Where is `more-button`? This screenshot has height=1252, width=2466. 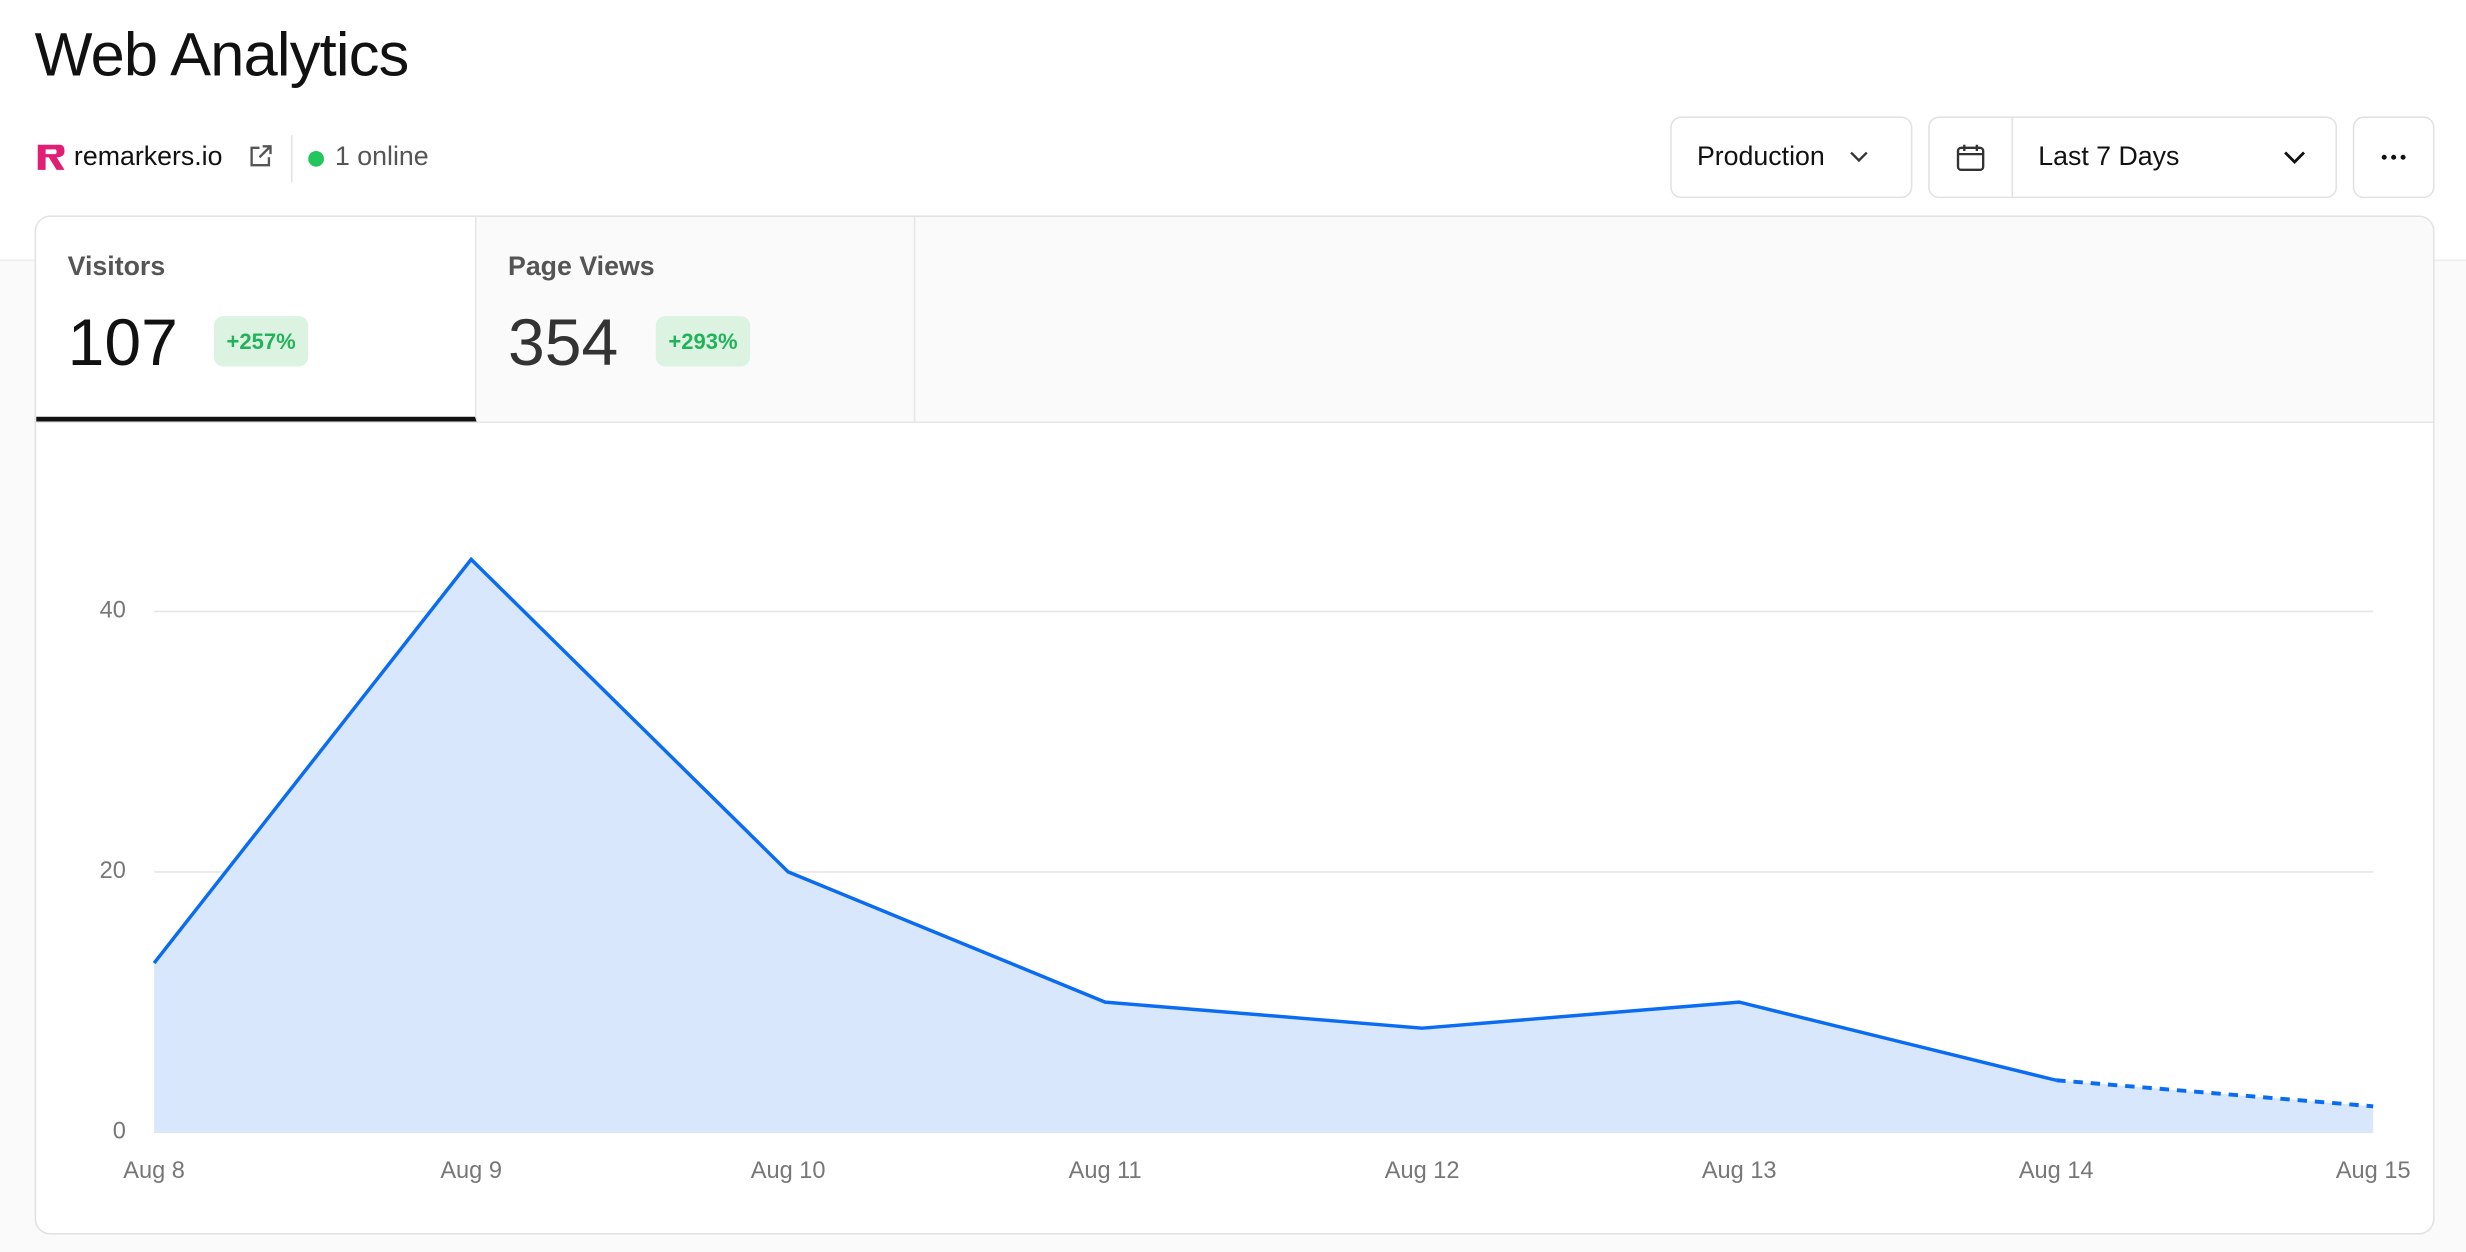
more-button is located at coordinates (2393, 157).